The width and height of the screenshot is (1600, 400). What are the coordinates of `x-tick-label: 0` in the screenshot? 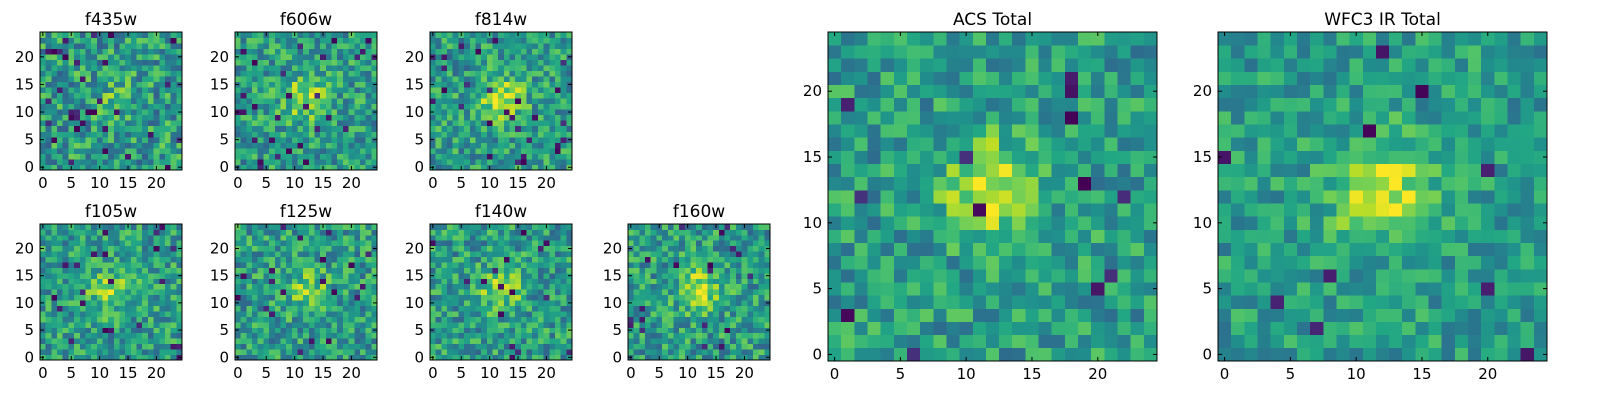 It's located at (433, 183).